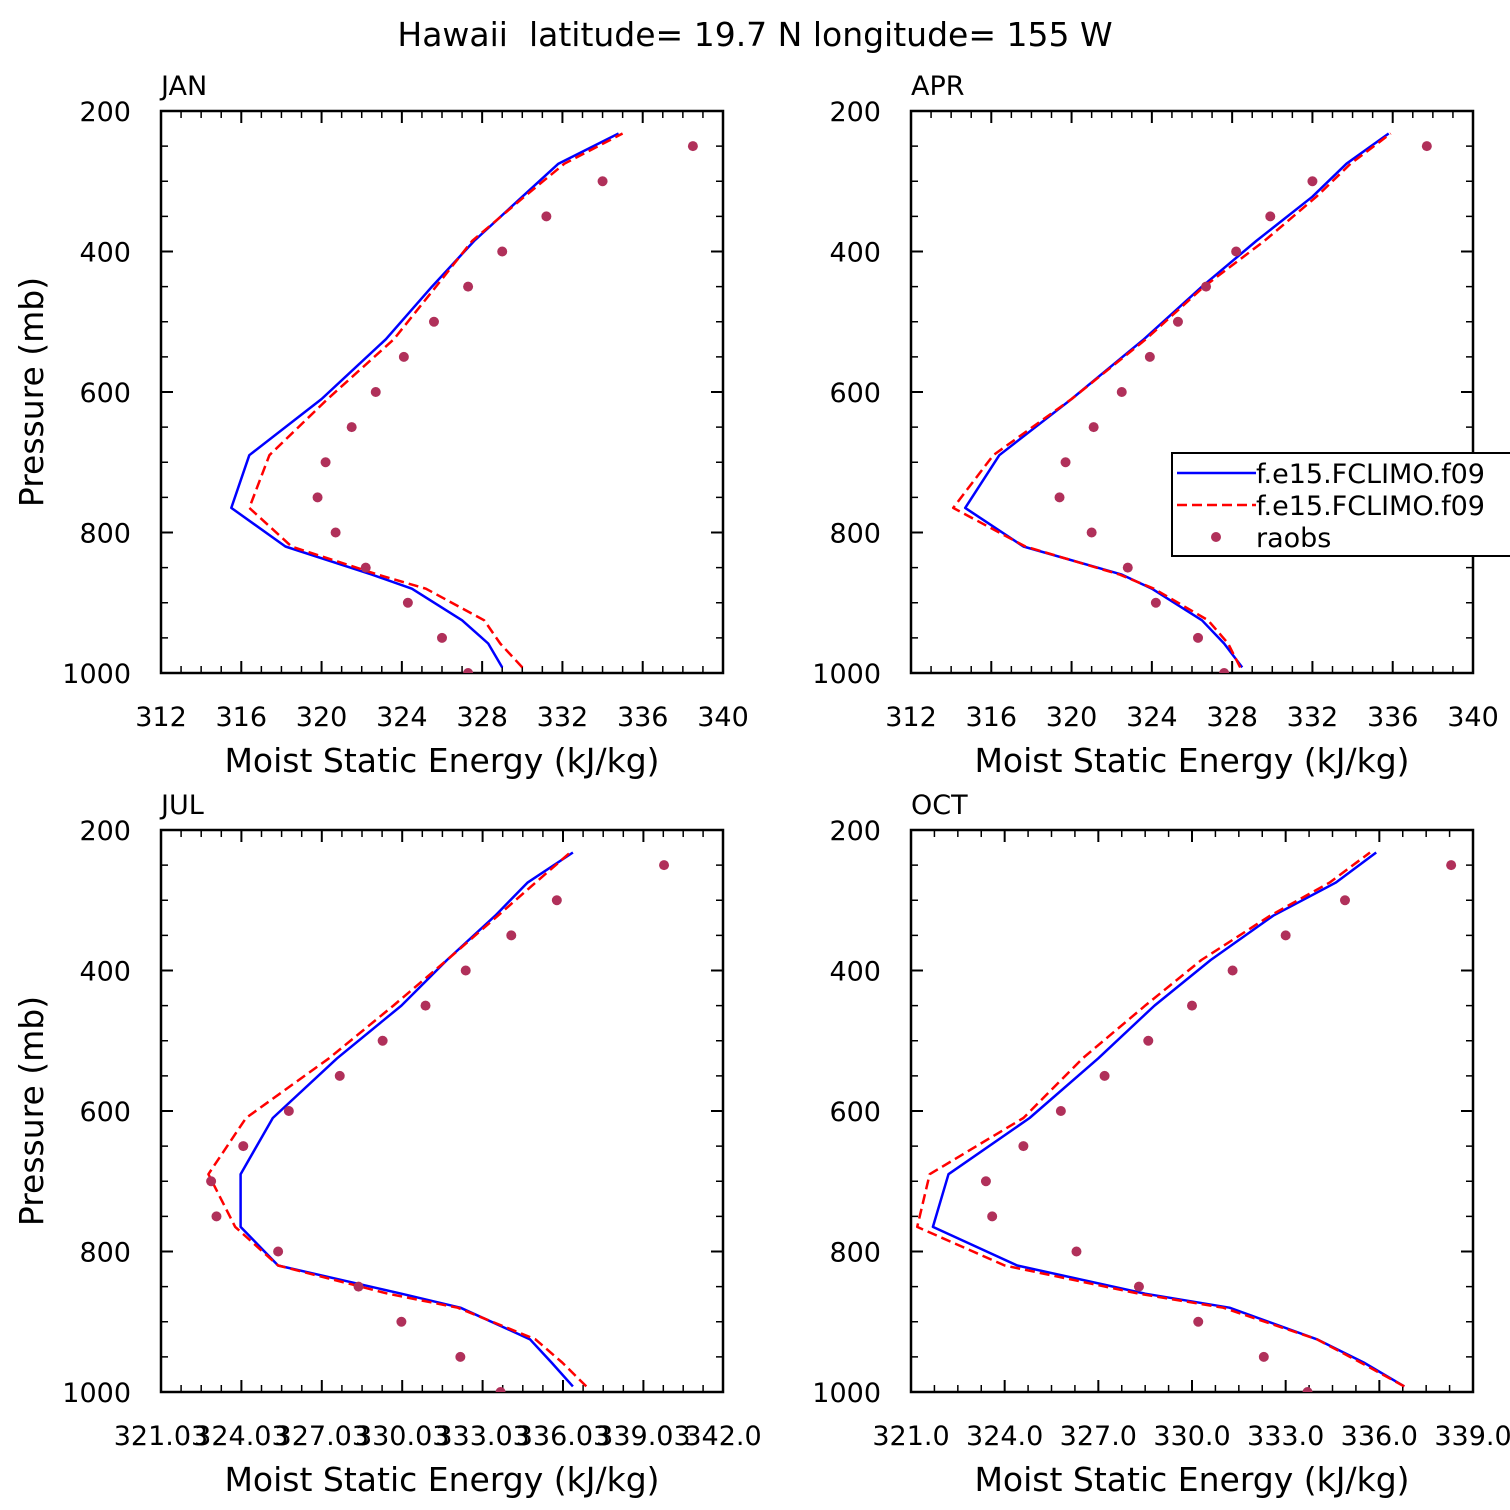  I want to click on x-tick-label: 336.03, so click(563, 1436).